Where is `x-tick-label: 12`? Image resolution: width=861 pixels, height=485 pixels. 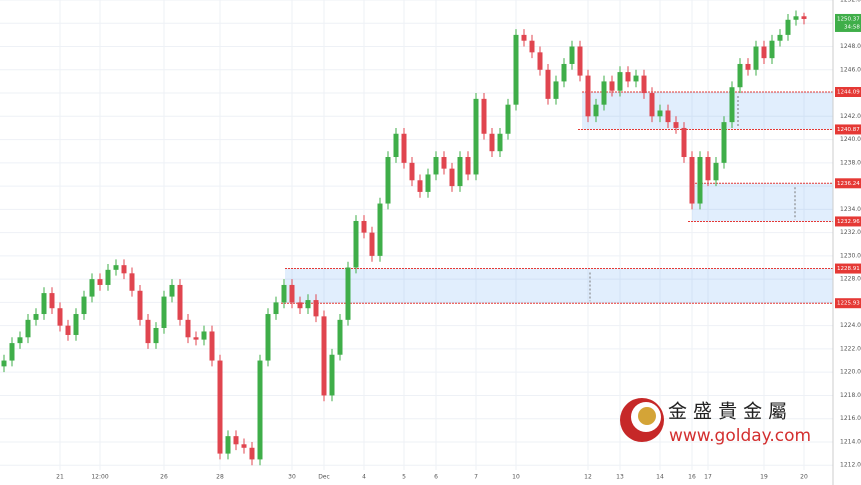 x-tick-label: 12 is located at coordinates (588, 477).